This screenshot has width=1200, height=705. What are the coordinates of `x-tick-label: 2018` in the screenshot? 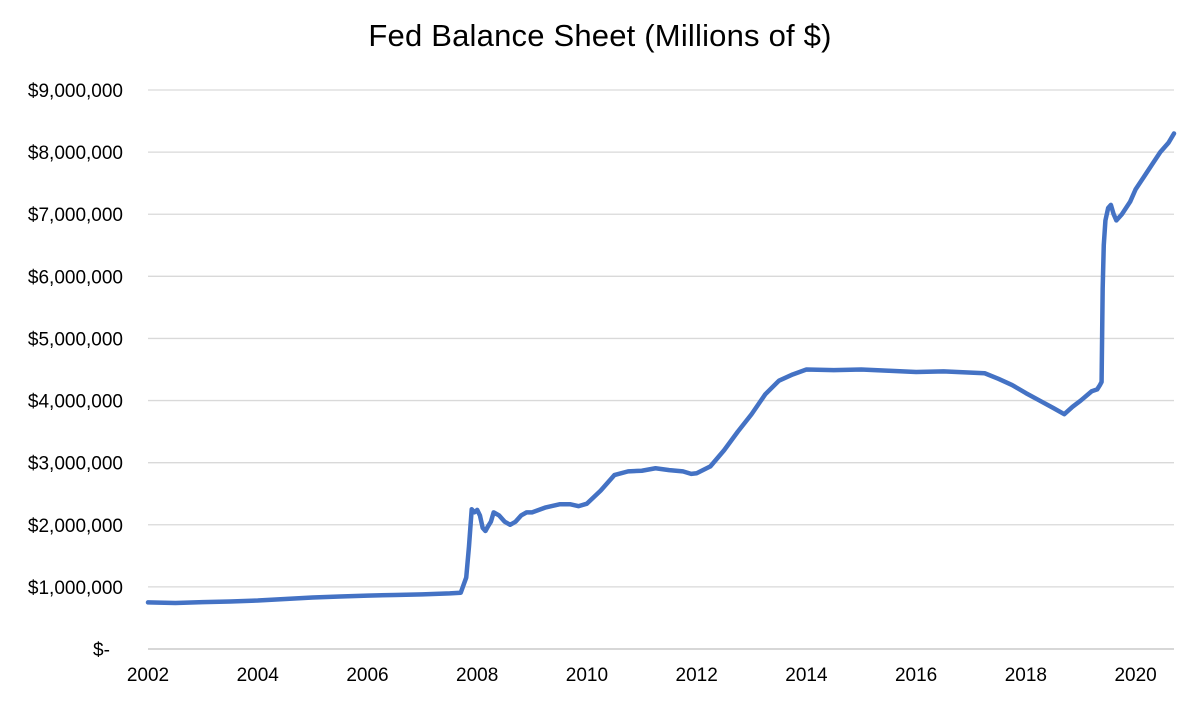 It's located at (1026, 675).